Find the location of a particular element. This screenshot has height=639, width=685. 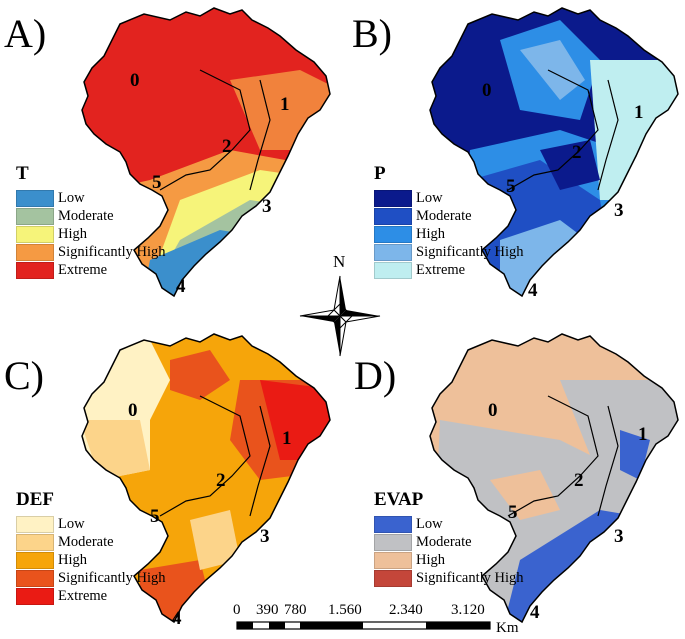

panel-letter-c: C) is located at coordinates (24, 375).